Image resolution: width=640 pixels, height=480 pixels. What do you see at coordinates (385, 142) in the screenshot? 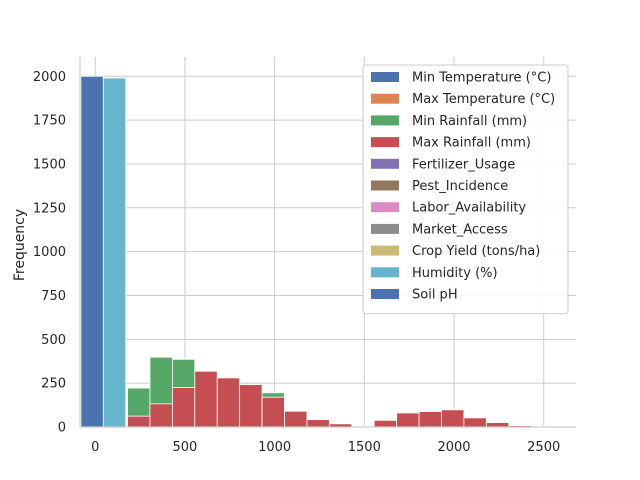
I see `legend-swatch-max-rainfall-mm` at bounding box center [385, 142].